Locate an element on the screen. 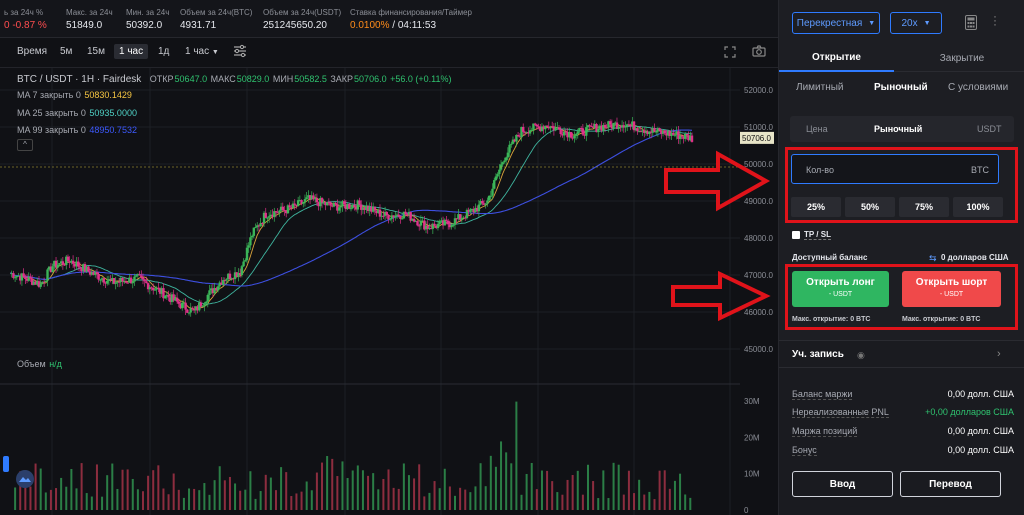 The height and width of the screenshot is (515, 1024). interval-5m: 5м is located at coordinates (66, 51).